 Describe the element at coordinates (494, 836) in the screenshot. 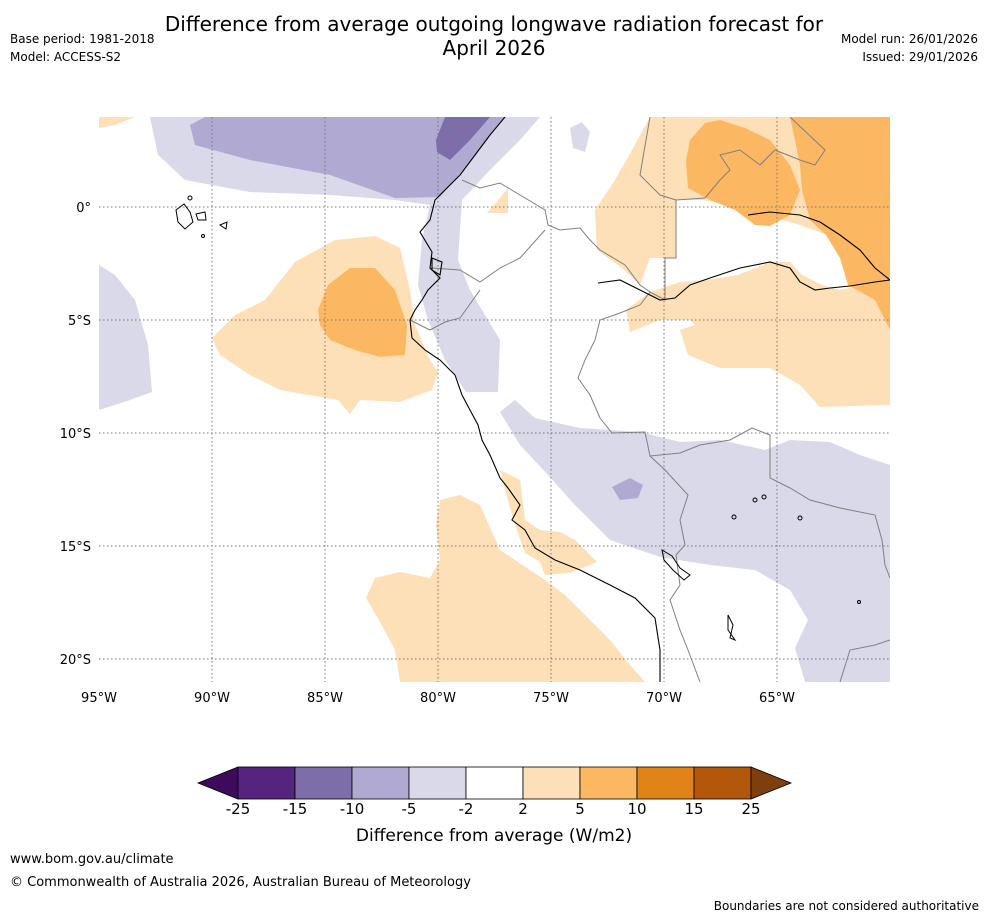

I see `colorbar-label: Difference from average (W/m2)` at that location.